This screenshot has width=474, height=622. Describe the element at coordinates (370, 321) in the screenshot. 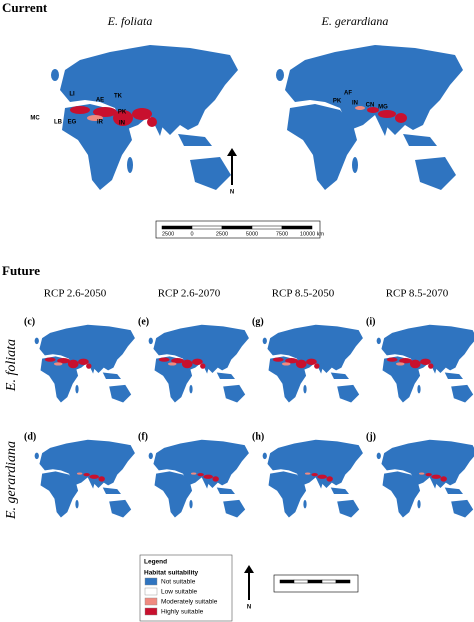

I see `panel-label: (i)` at that location.